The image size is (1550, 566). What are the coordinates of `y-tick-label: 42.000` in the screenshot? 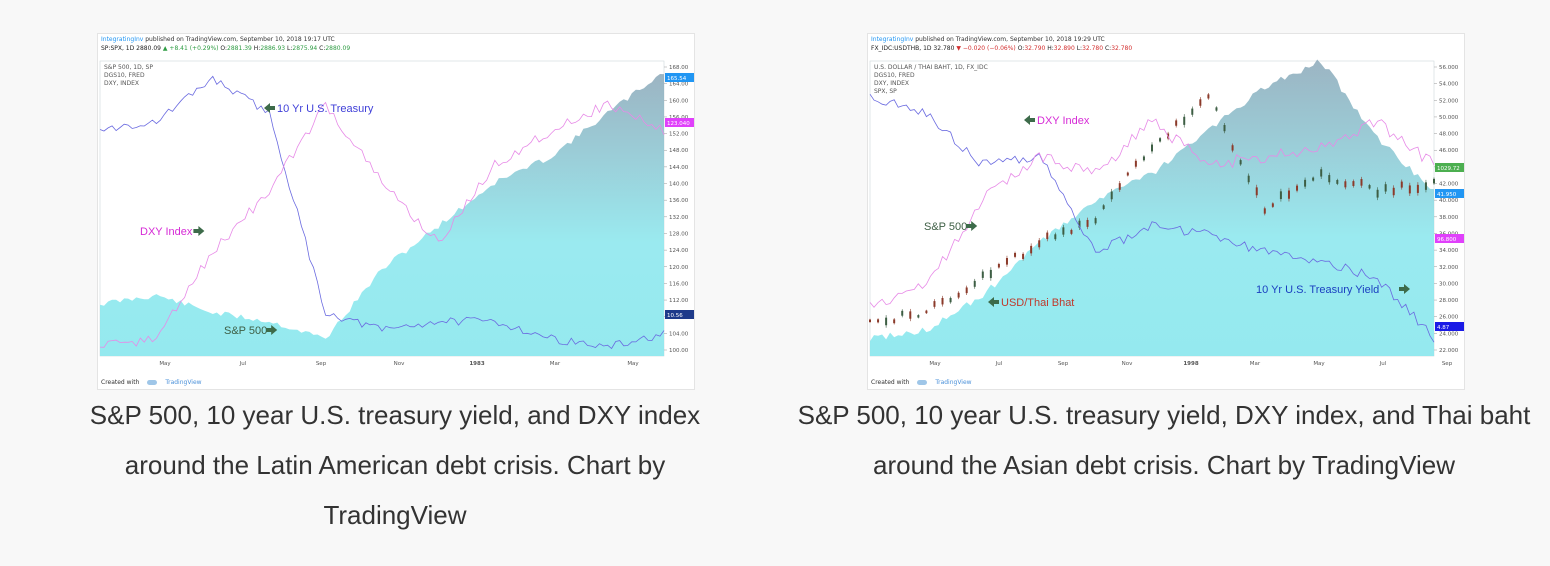 It's located at (1449, 185).